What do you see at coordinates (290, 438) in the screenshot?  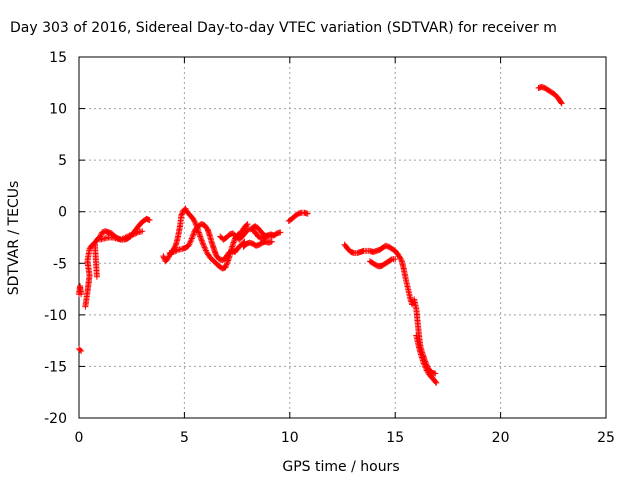 I see `x-tick-label: 10` at bounding box center [290, 438].